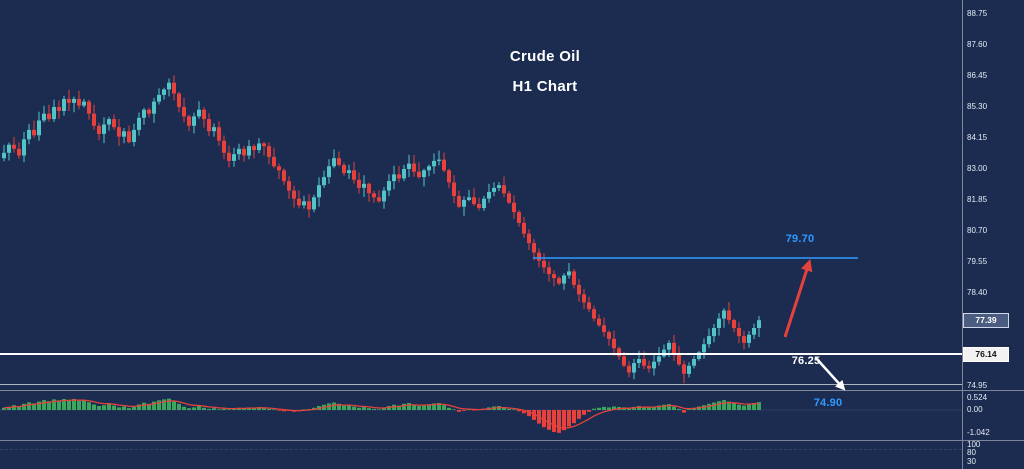 This screenshot has height=469, width=1024. I want to click on price-tick: 79.55, so click(977, 261).